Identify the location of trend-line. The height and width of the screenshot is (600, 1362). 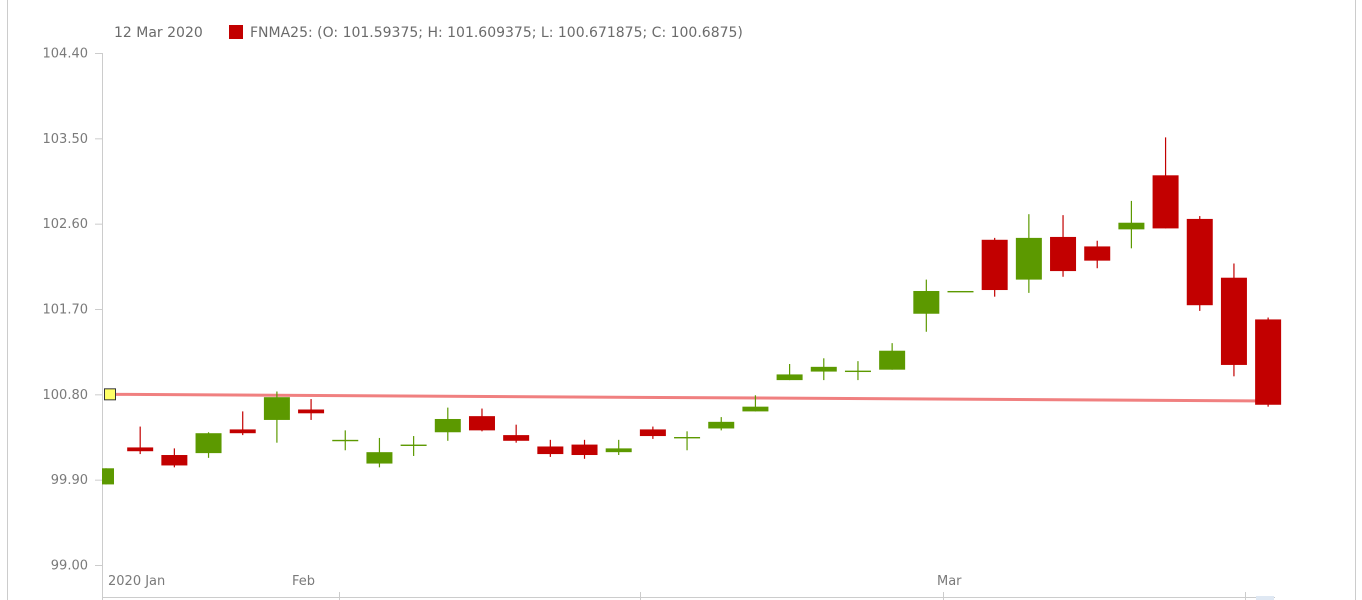
(692, 397).